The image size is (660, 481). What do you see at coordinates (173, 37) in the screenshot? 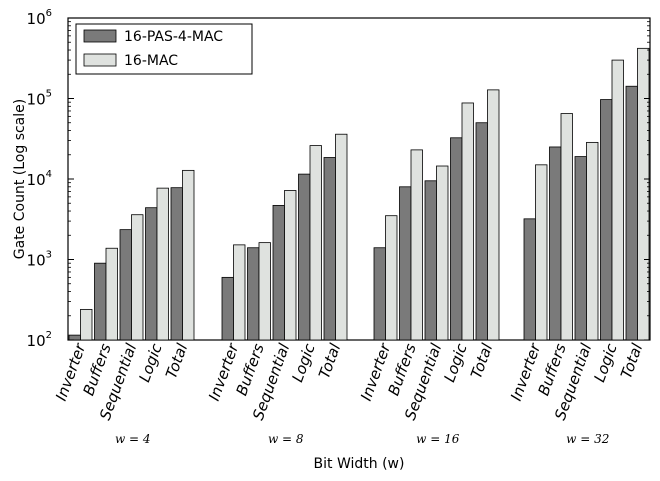
I see `legend-label-16-pas-4-mac: 16-PAS-4-MAC` at bounding box center [173, 37].